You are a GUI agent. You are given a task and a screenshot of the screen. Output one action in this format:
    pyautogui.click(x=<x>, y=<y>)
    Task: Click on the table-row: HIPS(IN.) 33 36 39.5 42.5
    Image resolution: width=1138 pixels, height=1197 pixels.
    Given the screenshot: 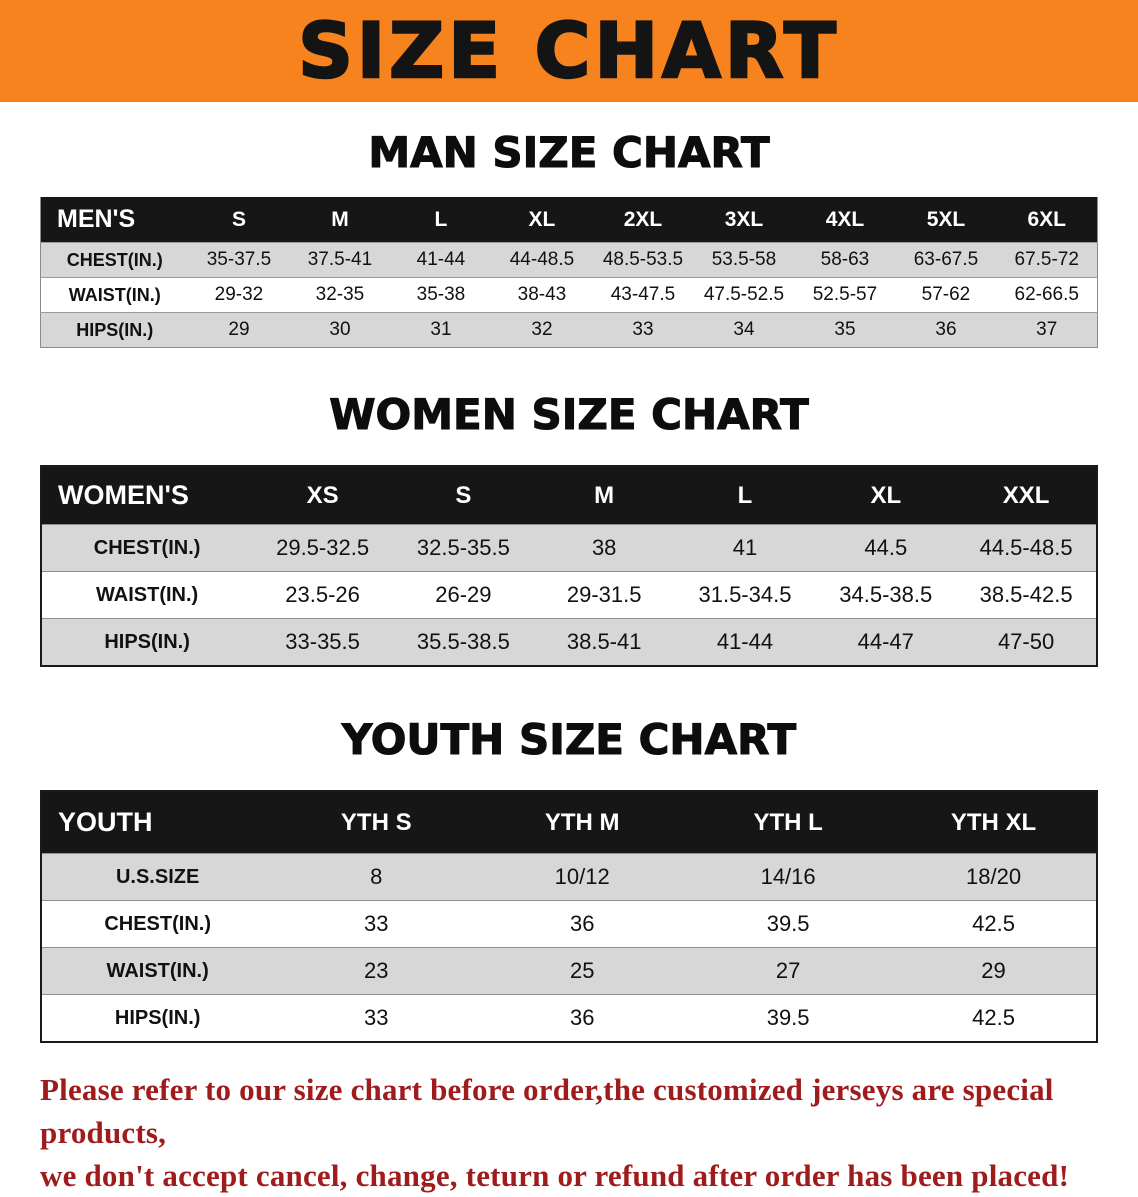 What is the action you would take?
    pyautogui.click(x=569, y=1018)
    